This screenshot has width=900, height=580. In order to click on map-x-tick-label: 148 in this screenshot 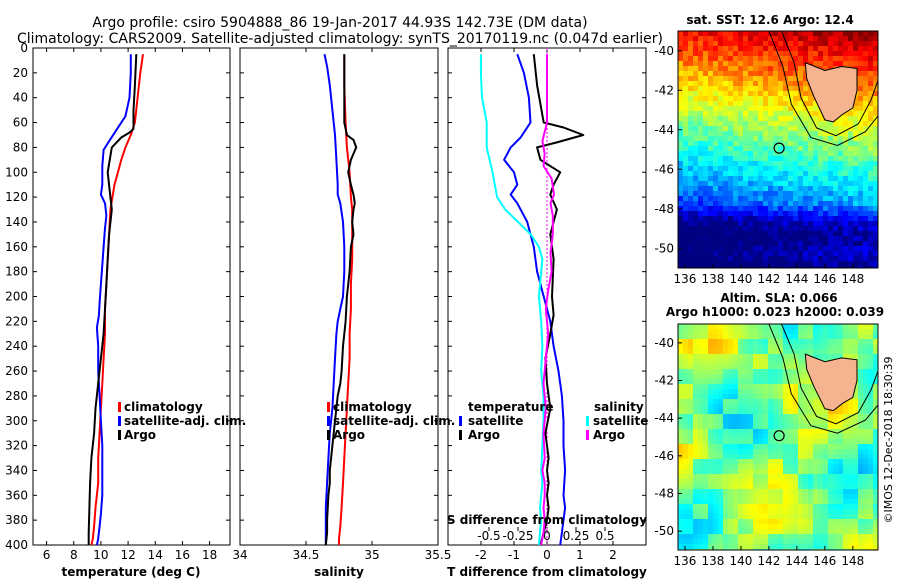, I will do `click(852, 561)`.